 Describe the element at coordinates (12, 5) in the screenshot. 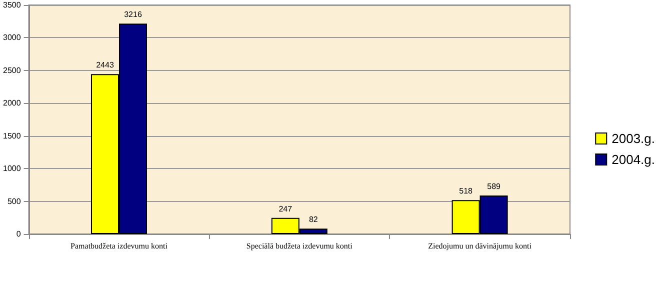

I see `y-tick-label: 3500` at that location.